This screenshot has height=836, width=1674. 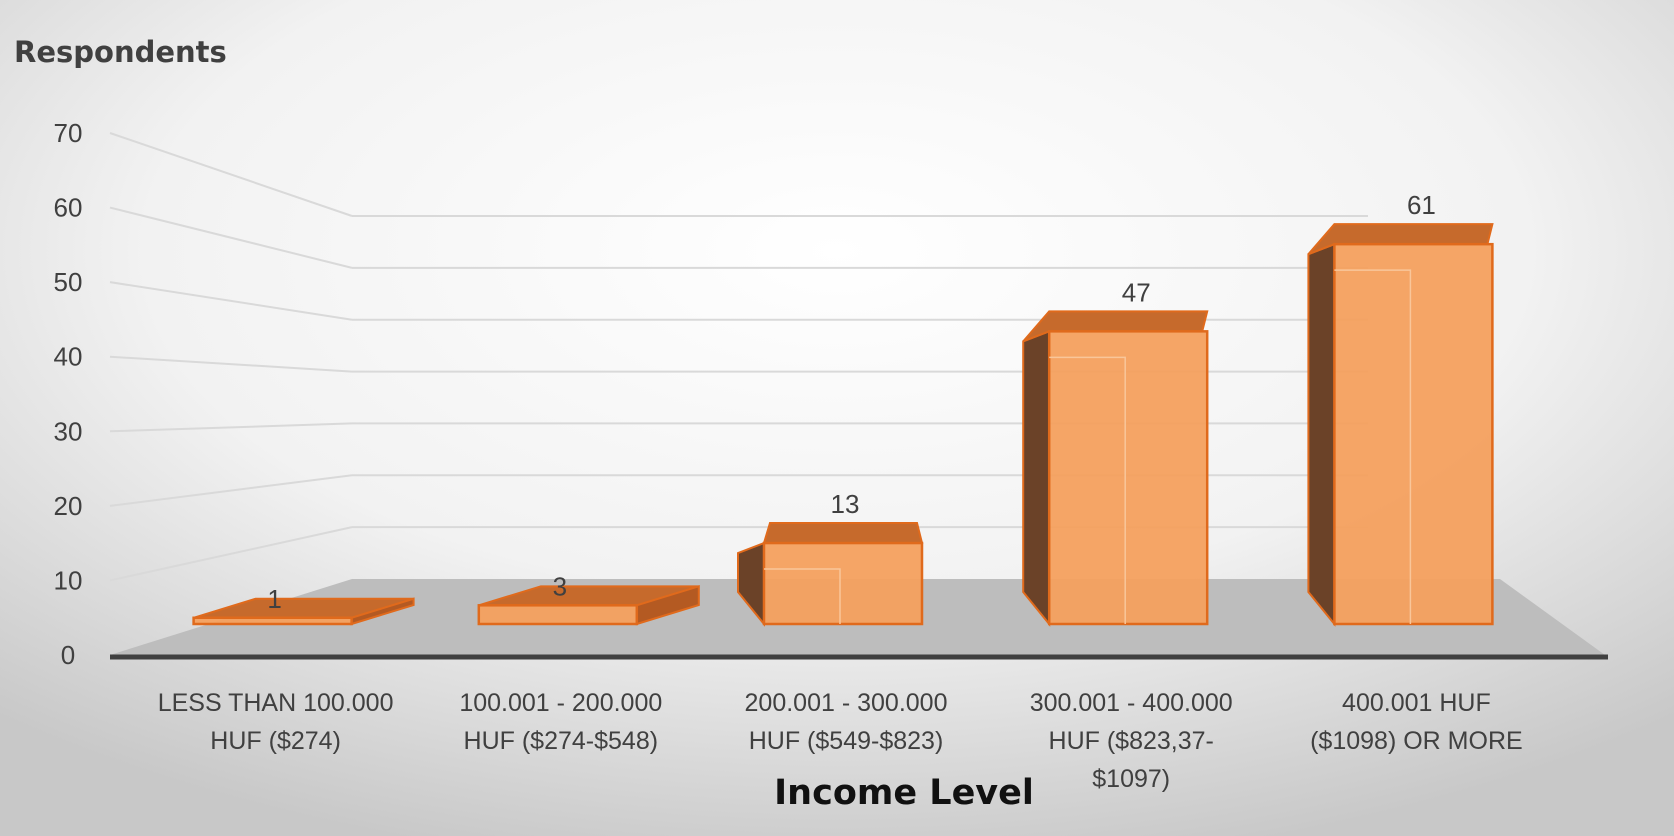 What do you see at coordinates (846, 703) in the screenshot?
I see `x-tick-label-2-0: 200.001 - 300.000` at bounding box center [846, 703].